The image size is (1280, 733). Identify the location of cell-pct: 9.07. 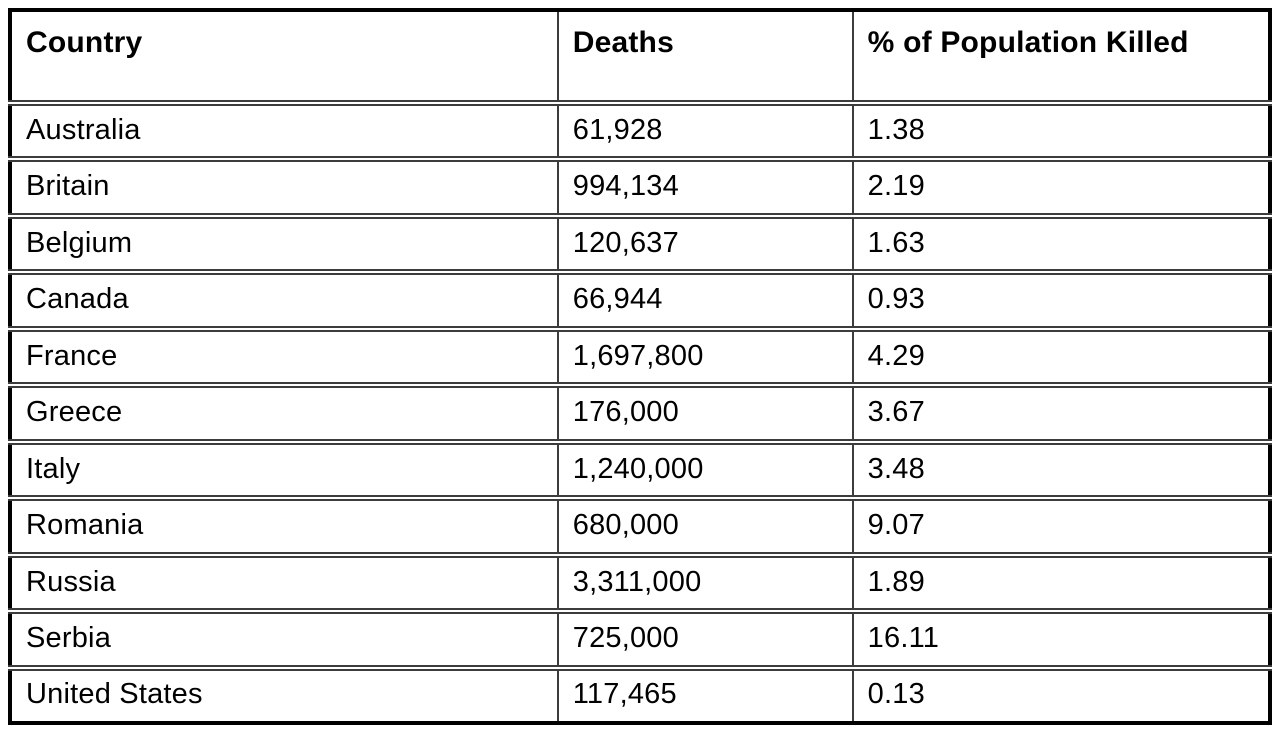
(1060, 528).